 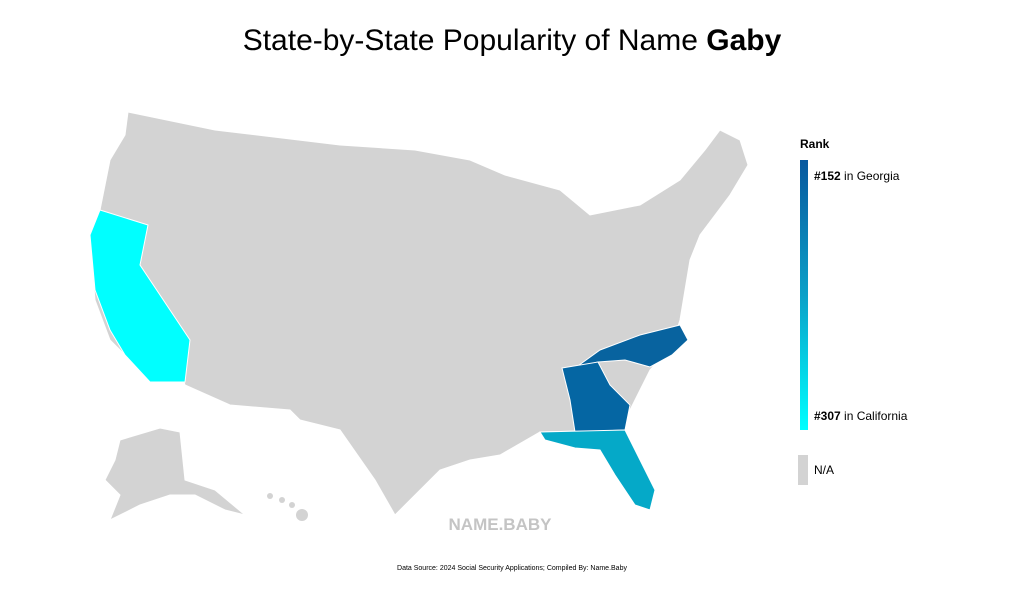 I want to click on legend-bottom: #307 in California, so click(x=861, y=416).